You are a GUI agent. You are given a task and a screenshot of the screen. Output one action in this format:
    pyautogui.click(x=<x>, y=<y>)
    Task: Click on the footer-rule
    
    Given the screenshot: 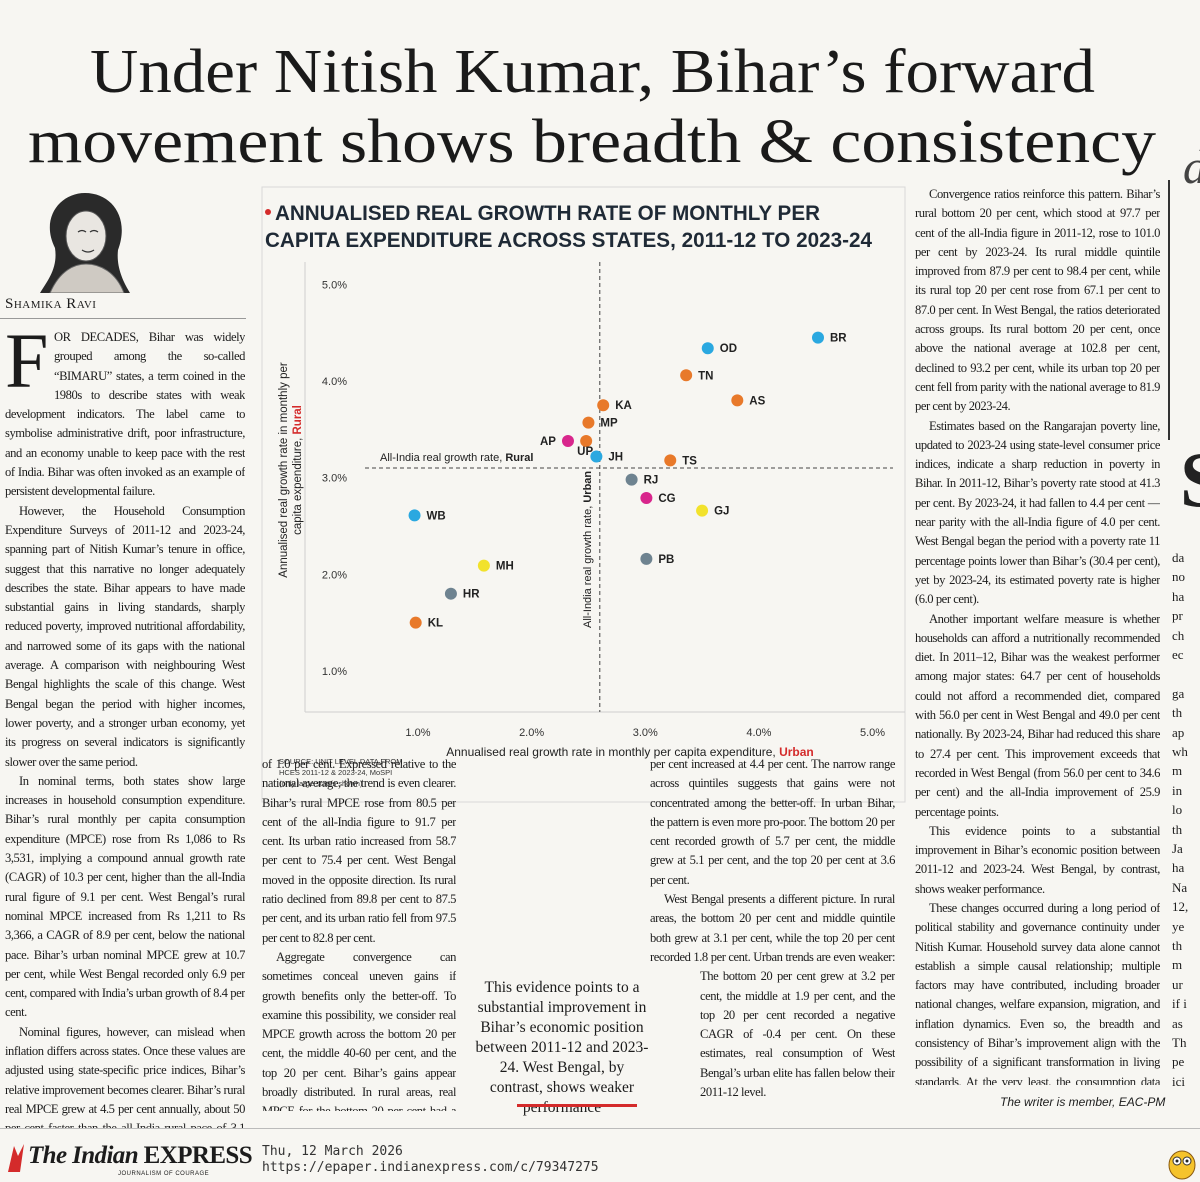 What is the action you would take?
    pyautogui.click(x=600, y=1128)
    